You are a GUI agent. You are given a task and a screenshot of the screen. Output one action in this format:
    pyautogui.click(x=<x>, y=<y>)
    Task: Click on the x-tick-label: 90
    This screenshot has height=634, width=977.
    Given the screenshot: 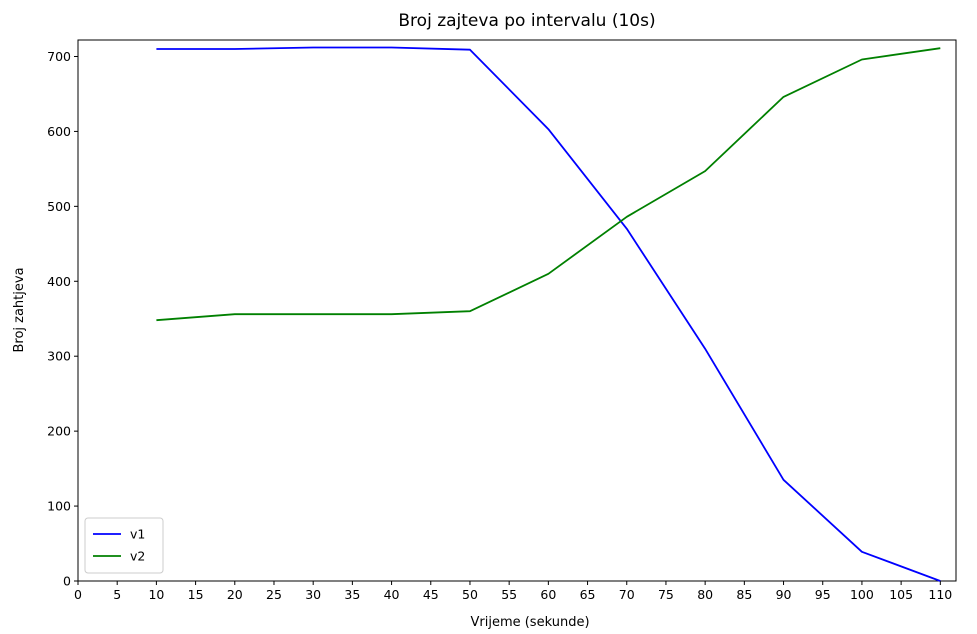 What is the action you would take?
    pyautogui.click(x=784, y=594)
    